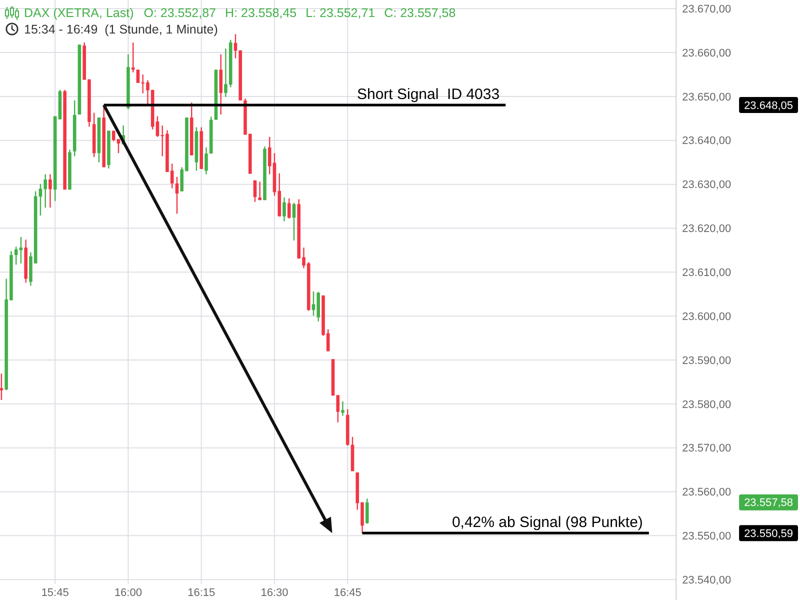  Describe the element at coordinates (707, 229) in the screenshot. I see `y-tick-label: 23.620,00` at that location.